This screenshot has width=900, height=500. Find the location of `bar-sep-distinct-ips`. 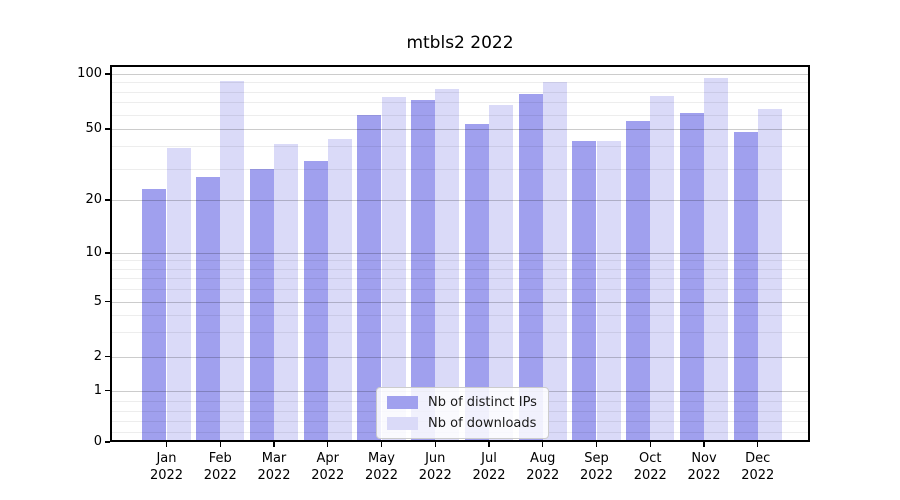

bar-sep-distinct-ips is located at coordinates (584, 291).